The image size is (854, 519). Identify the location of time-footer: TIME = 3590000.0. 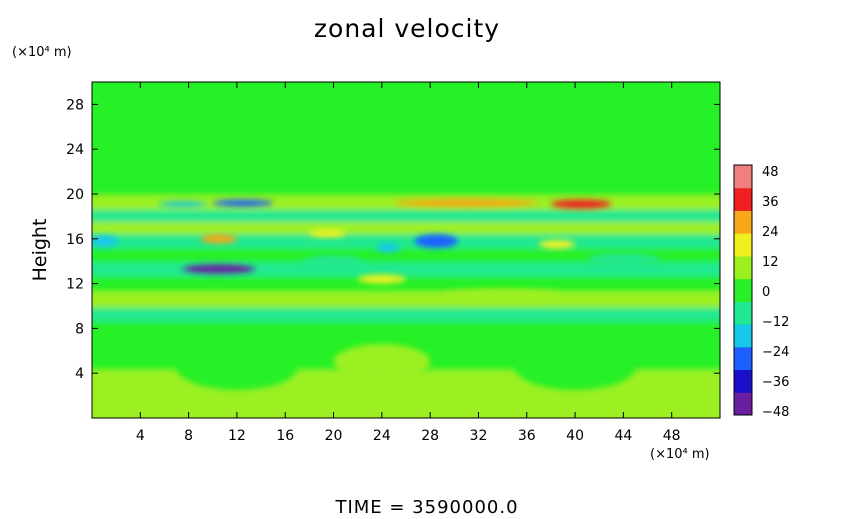
(427, 507).